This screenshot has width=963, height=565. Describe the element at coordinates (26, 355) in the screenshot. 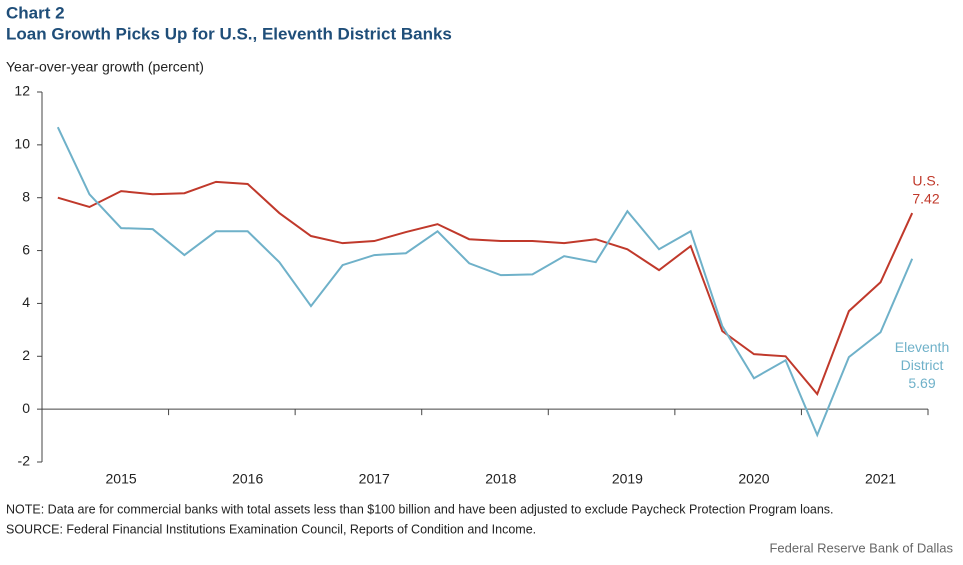

I see `y-tick-label: 2` at that location.